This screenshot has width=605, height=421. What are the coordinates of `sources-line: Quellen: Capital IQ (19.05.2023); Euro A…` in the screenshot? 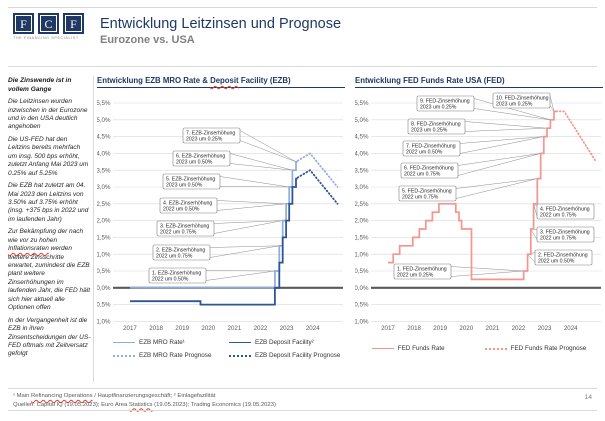 It's located at (144, 405).